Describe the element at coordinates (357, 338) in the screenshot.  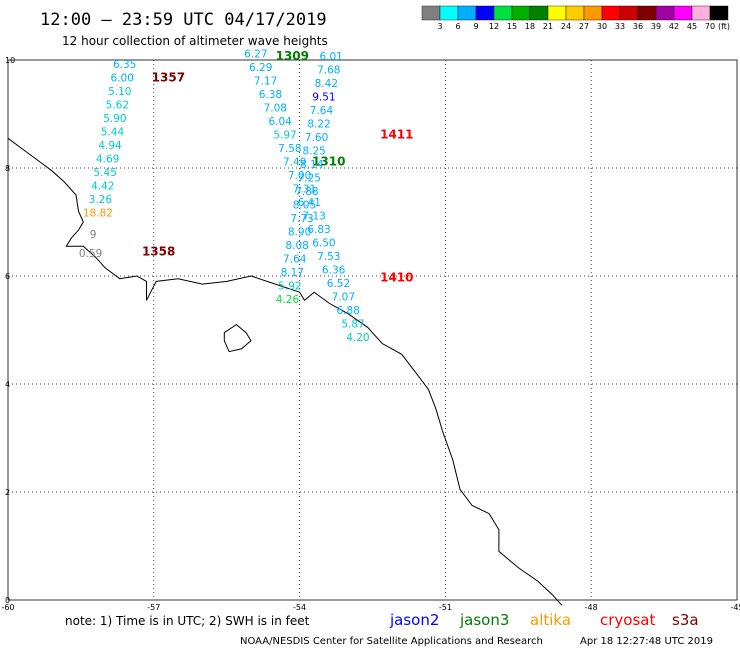
I see `wave-height-value: 4.20` at that location.